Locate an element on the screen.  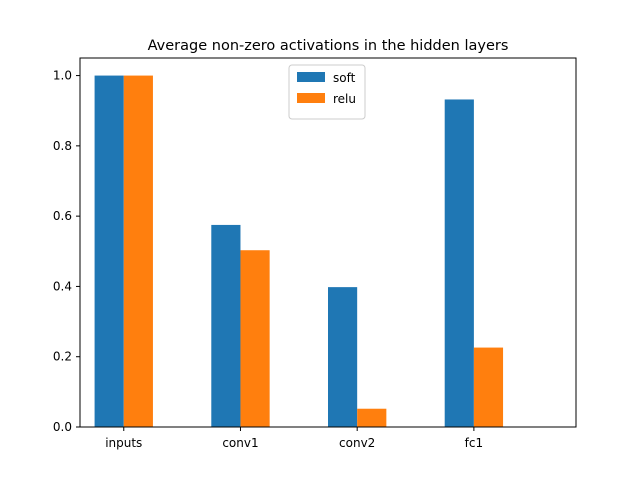
legend-swatch-soft is located at coordinates (311, 77).